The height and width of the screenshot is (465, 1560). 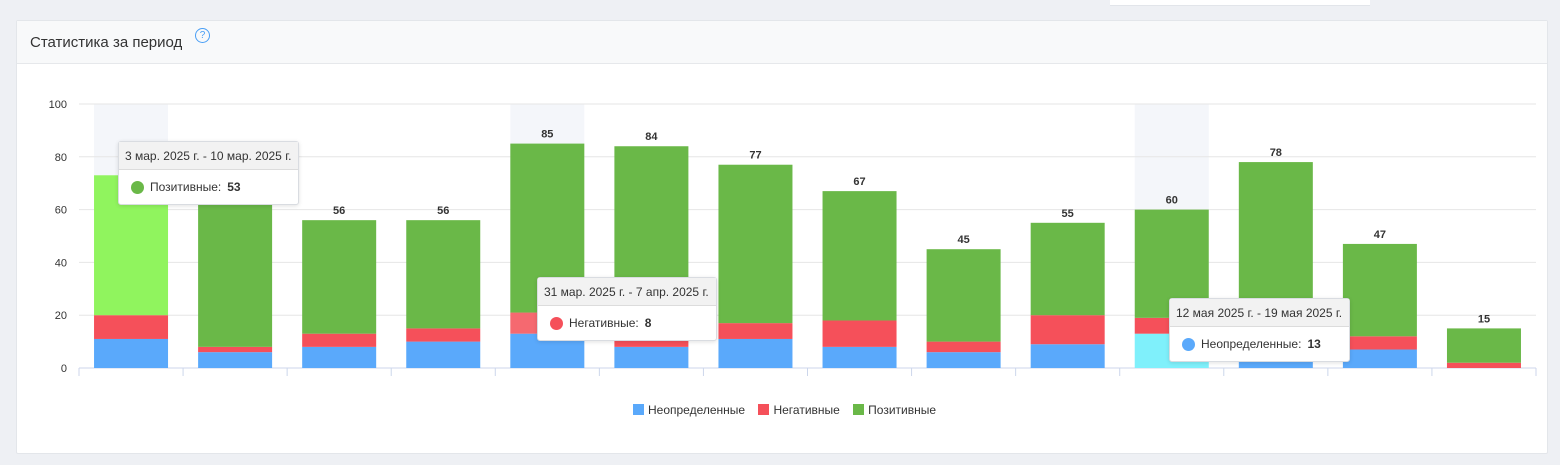 I want to click on legend-item-negative: Негативные, so click(x=799, y=410).